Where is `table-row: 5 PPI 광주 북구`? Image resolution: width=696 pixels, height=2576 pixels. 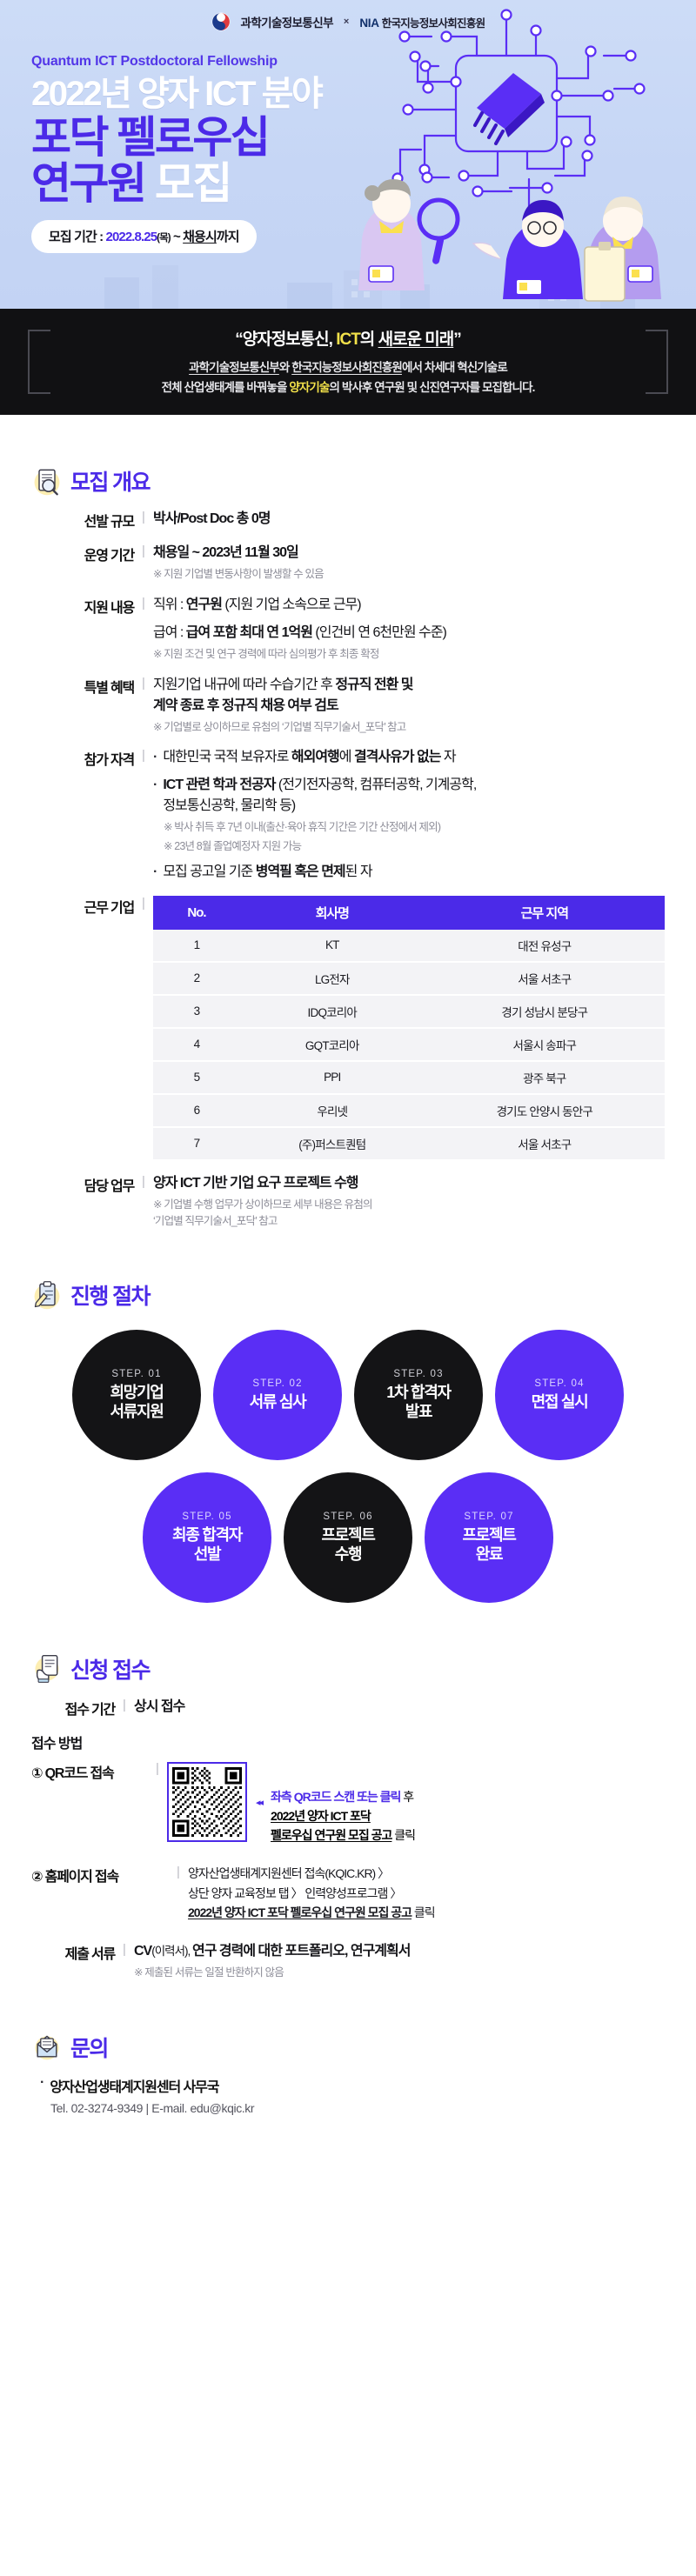 table-row: 5 PPI 광주 북구 is located at coordinates (409, 1077).